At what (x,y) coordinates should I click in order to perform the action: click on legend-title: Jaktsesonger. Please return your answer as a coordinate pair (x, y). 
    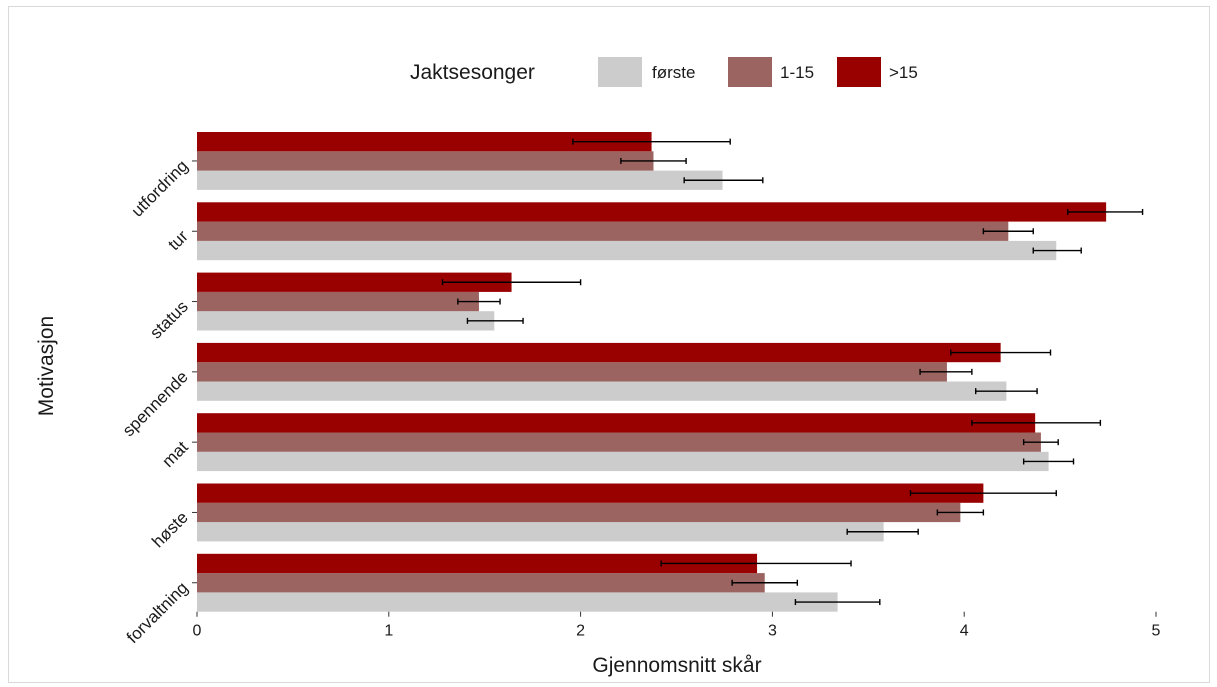
    Looking at the image, I should click on (472, 72).